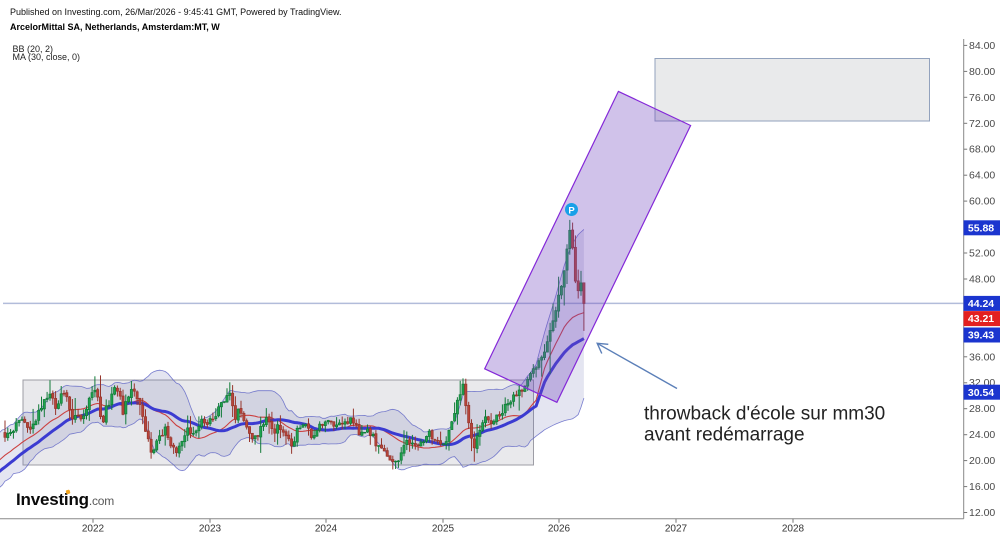 This screenshot has width=1000, height=538. I want to click on svg-text: 36.00, so click(982, 357).